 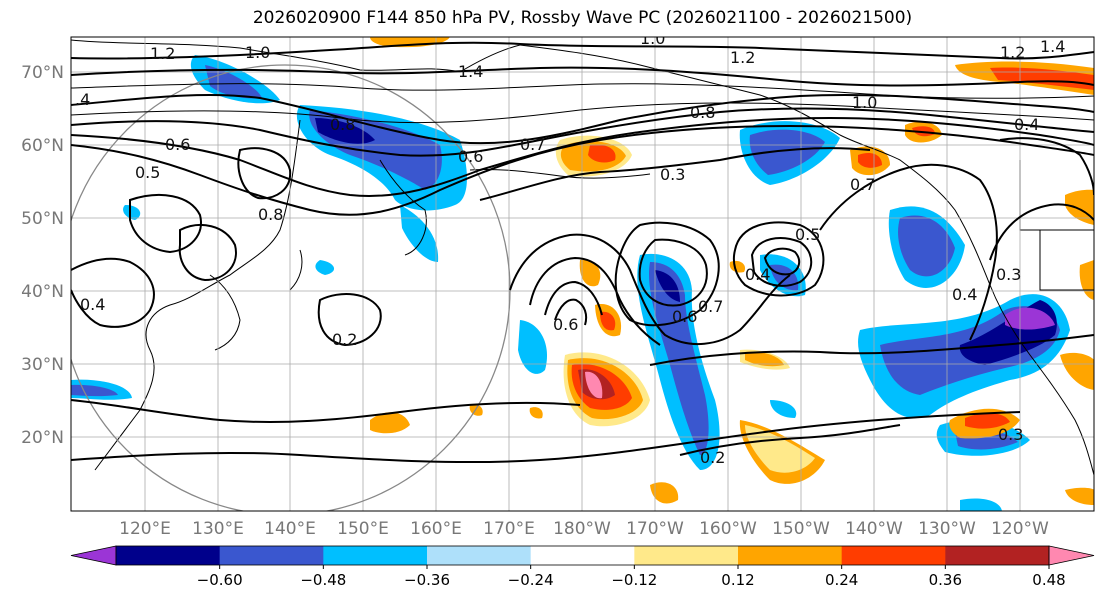 What do you see at coordinates (874, 529) in the screenshot?
I see `lon-label: 140°W` at bounding box center [874, 529].